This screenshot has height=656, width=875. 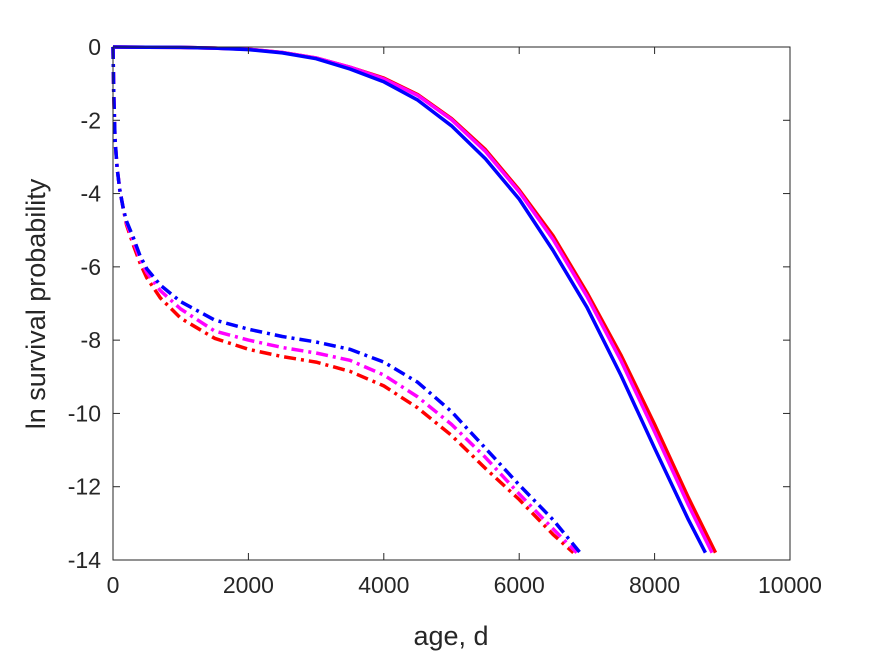 What do you see at coordinates (654, 585) in the screenshot?
I see `x-tick-label: 8000` at bounding box center [654, 585].